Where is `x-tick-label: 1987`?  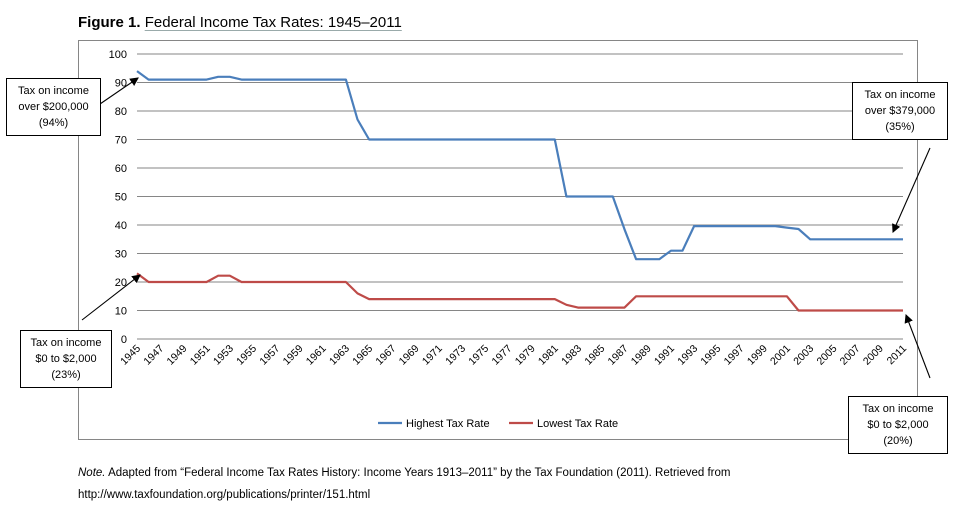
x-tick-label: 1987 is located at coordinates (618, 355).